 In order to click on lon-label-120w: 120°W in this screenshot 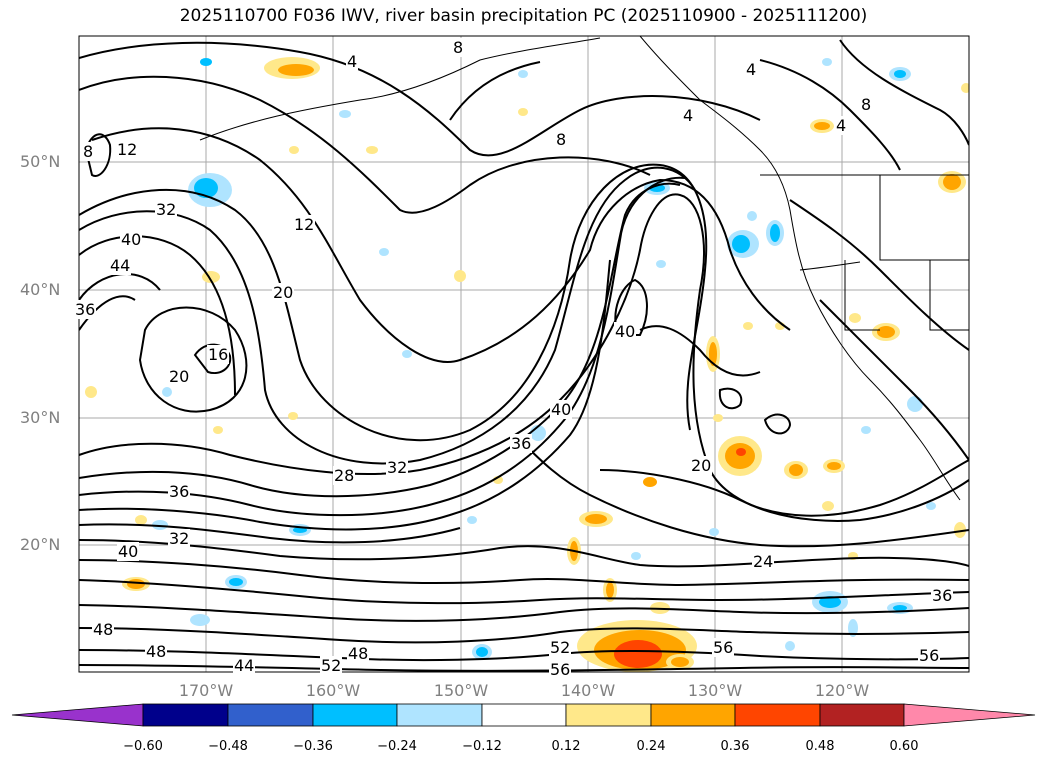, I will do `click(842, 690)`.